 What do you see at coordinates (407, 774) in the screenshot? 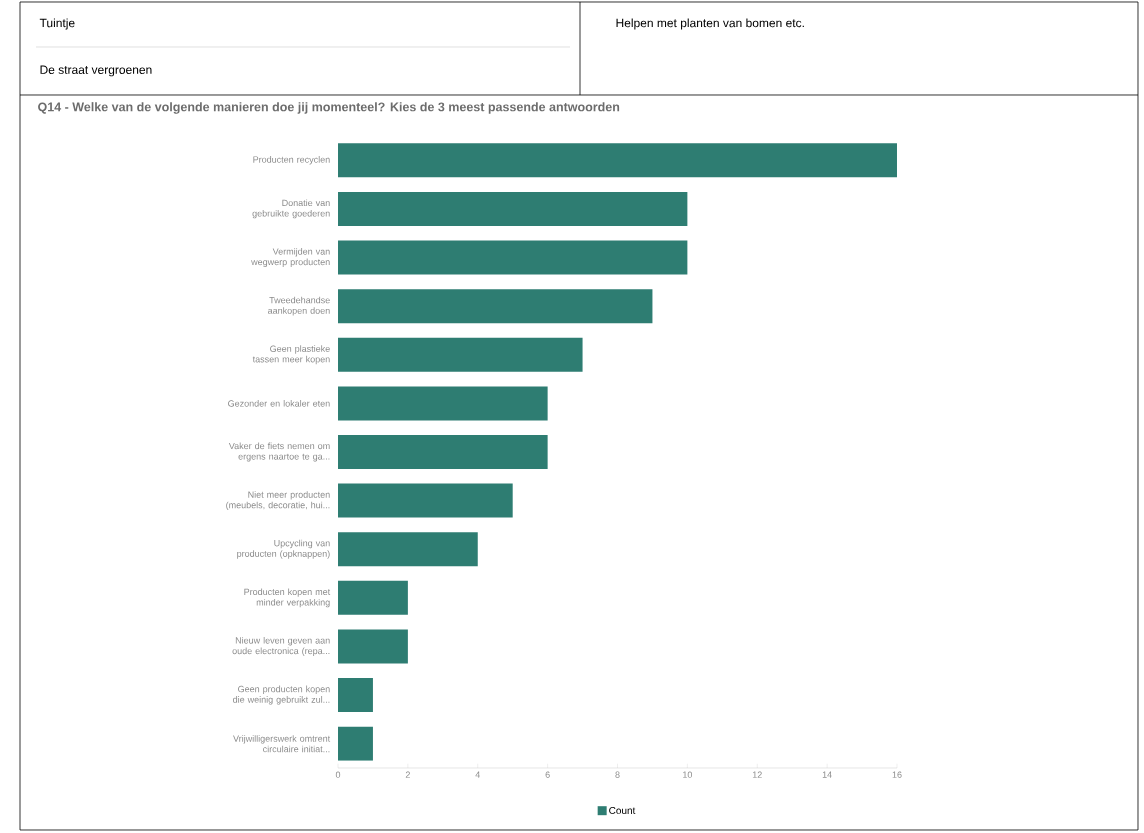
I see `x-tick-label: 2` at bounding box center [407, 774].